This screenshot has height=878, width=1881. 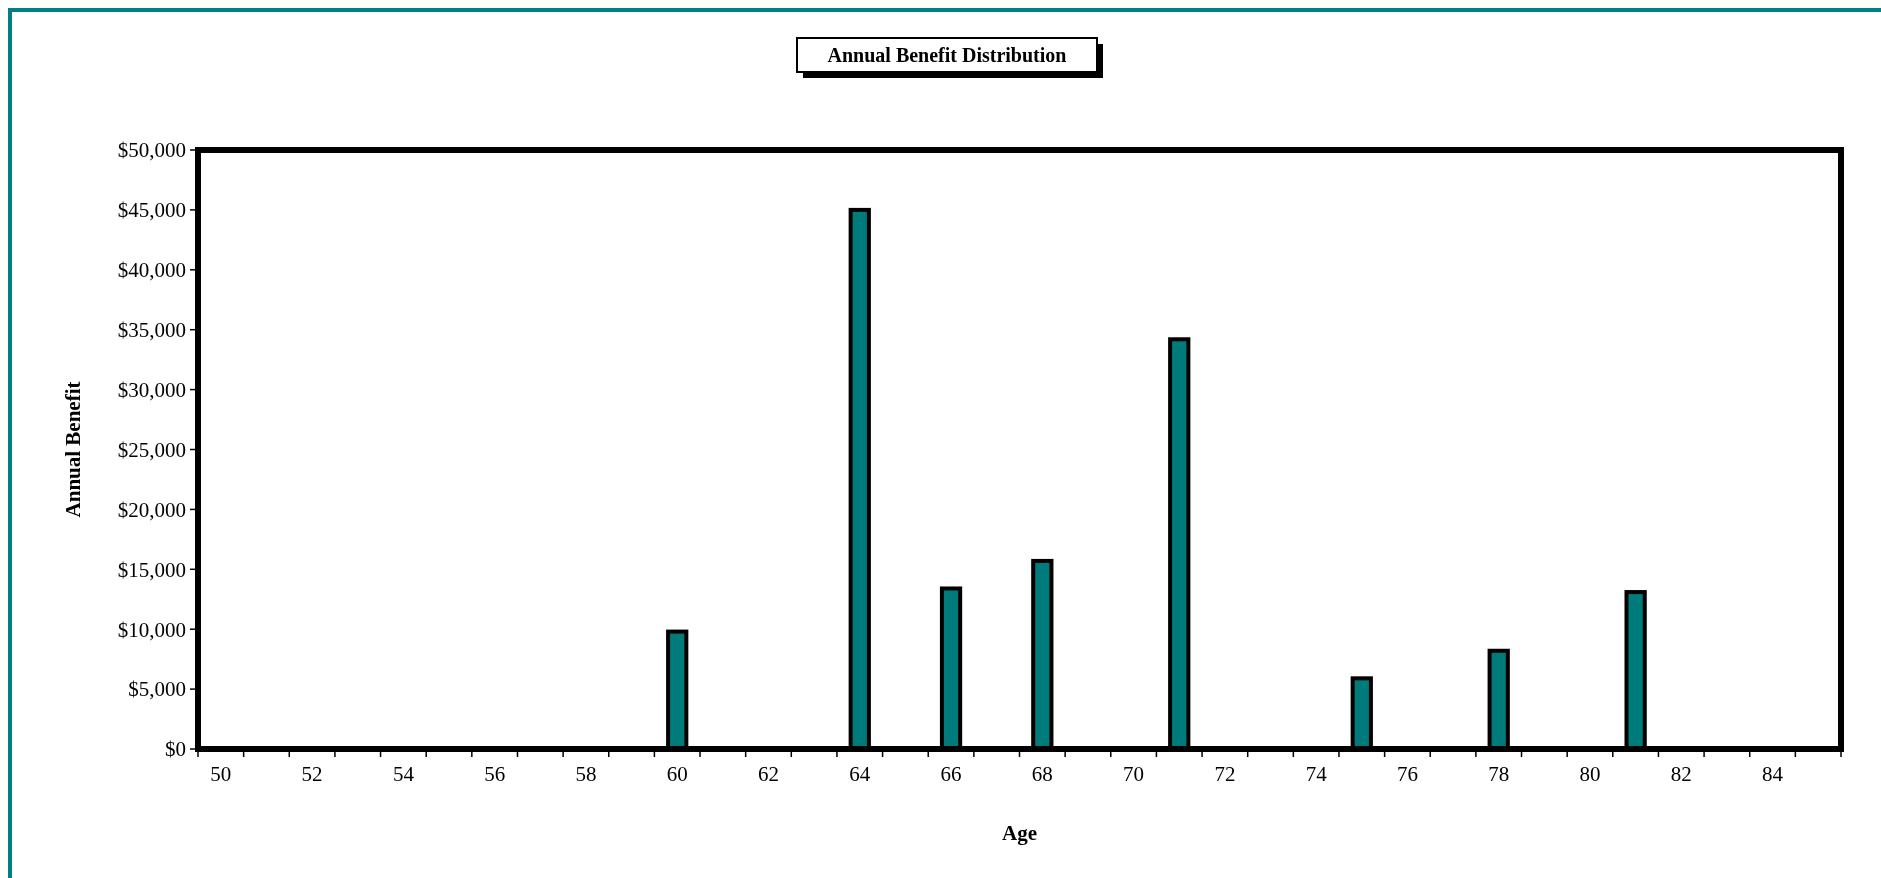 What do you see at coordinates (1225, 774) in the screenshot?
I see `x-tick-label: 72` at bounding box center [1225, 774].